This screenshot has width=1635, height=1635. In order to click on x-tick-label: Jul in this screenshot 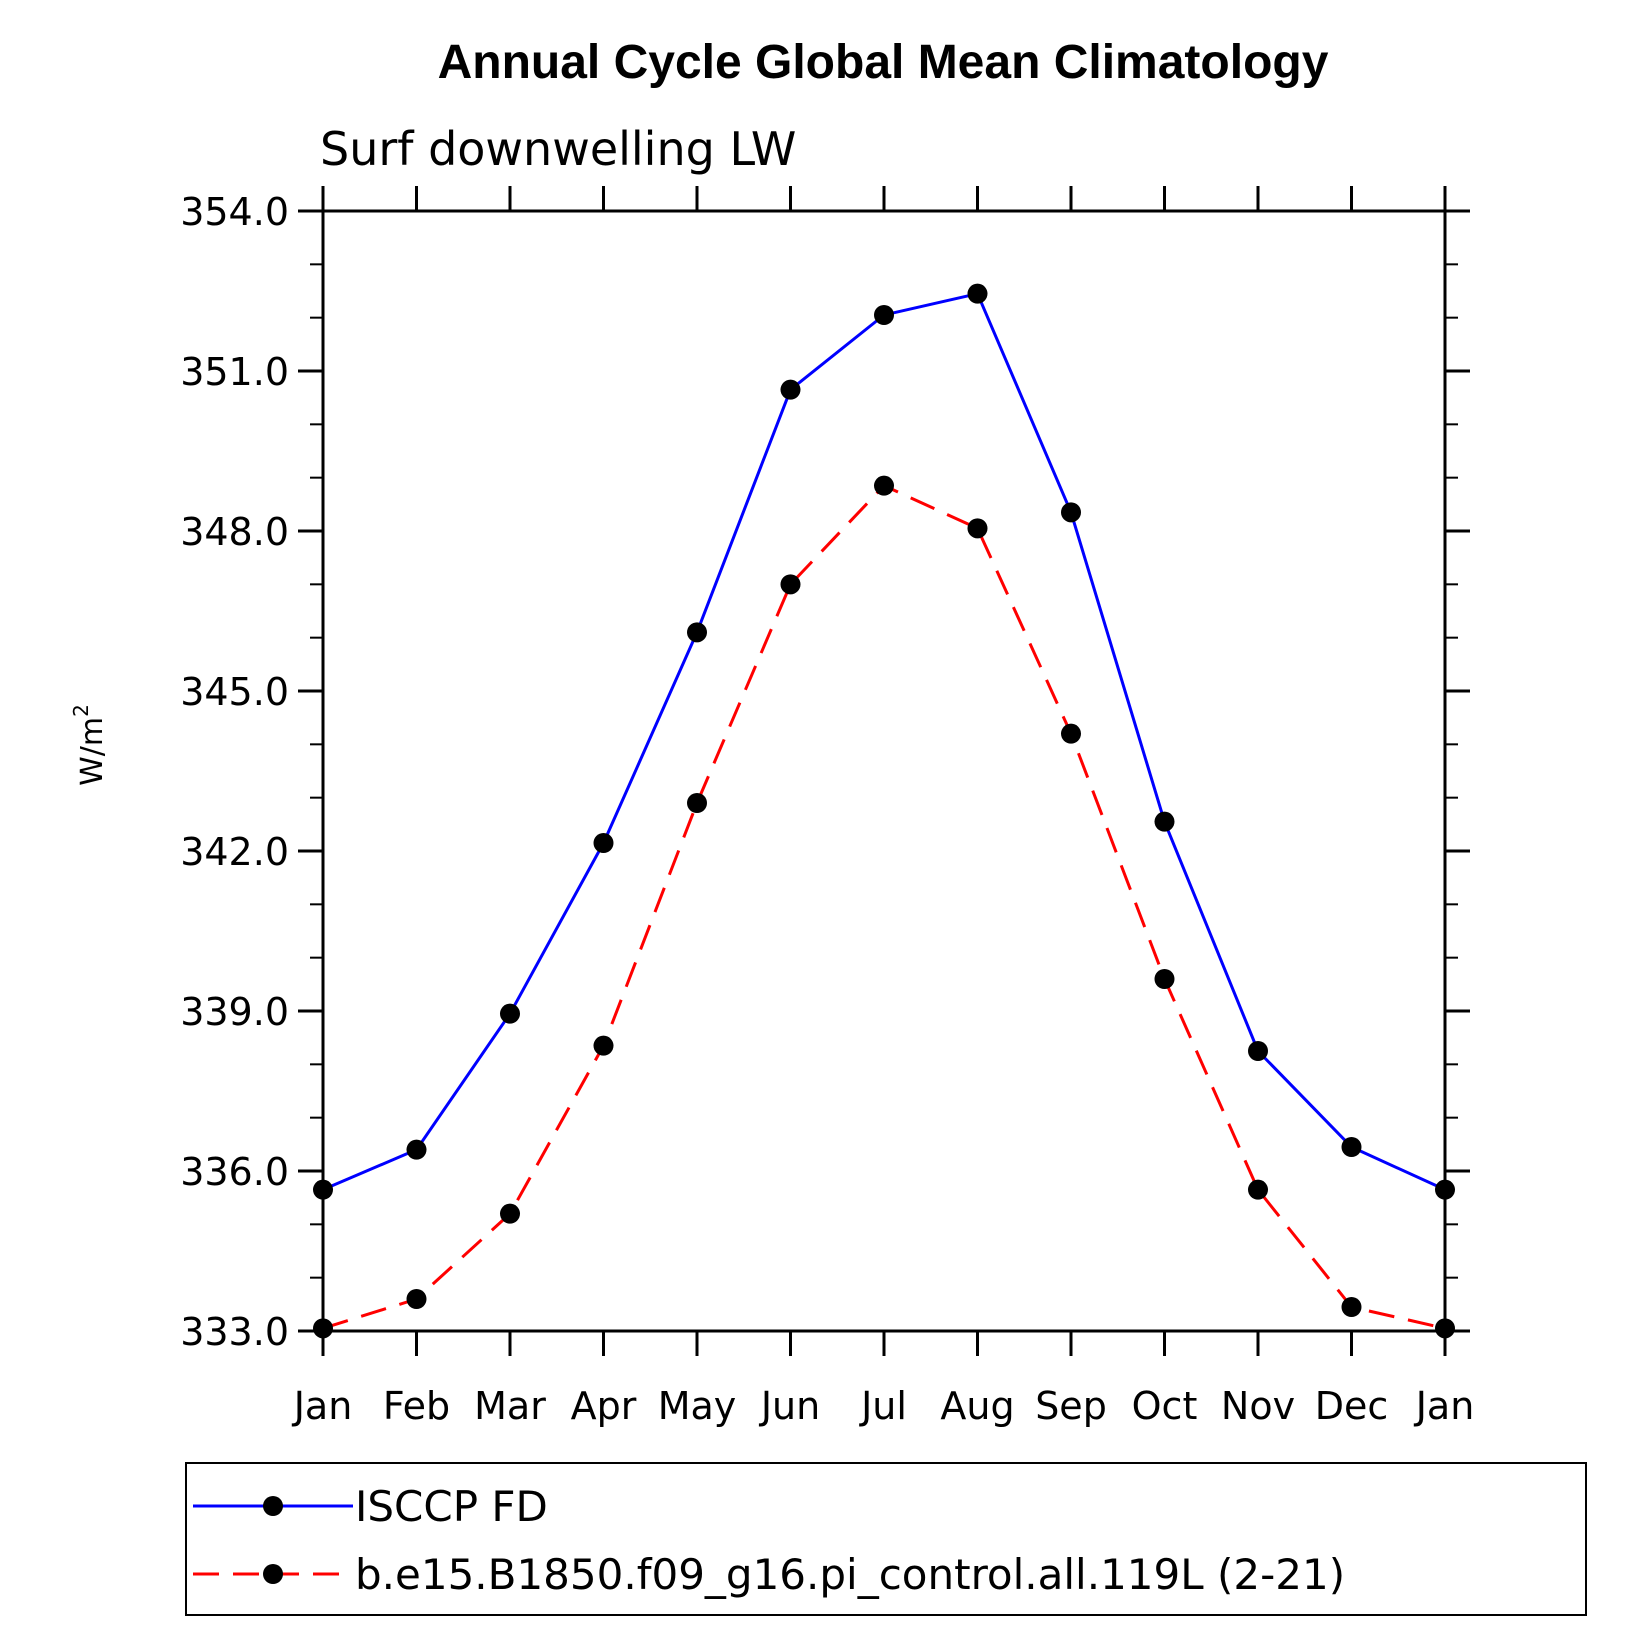, I will do `click(883, 1406)`.